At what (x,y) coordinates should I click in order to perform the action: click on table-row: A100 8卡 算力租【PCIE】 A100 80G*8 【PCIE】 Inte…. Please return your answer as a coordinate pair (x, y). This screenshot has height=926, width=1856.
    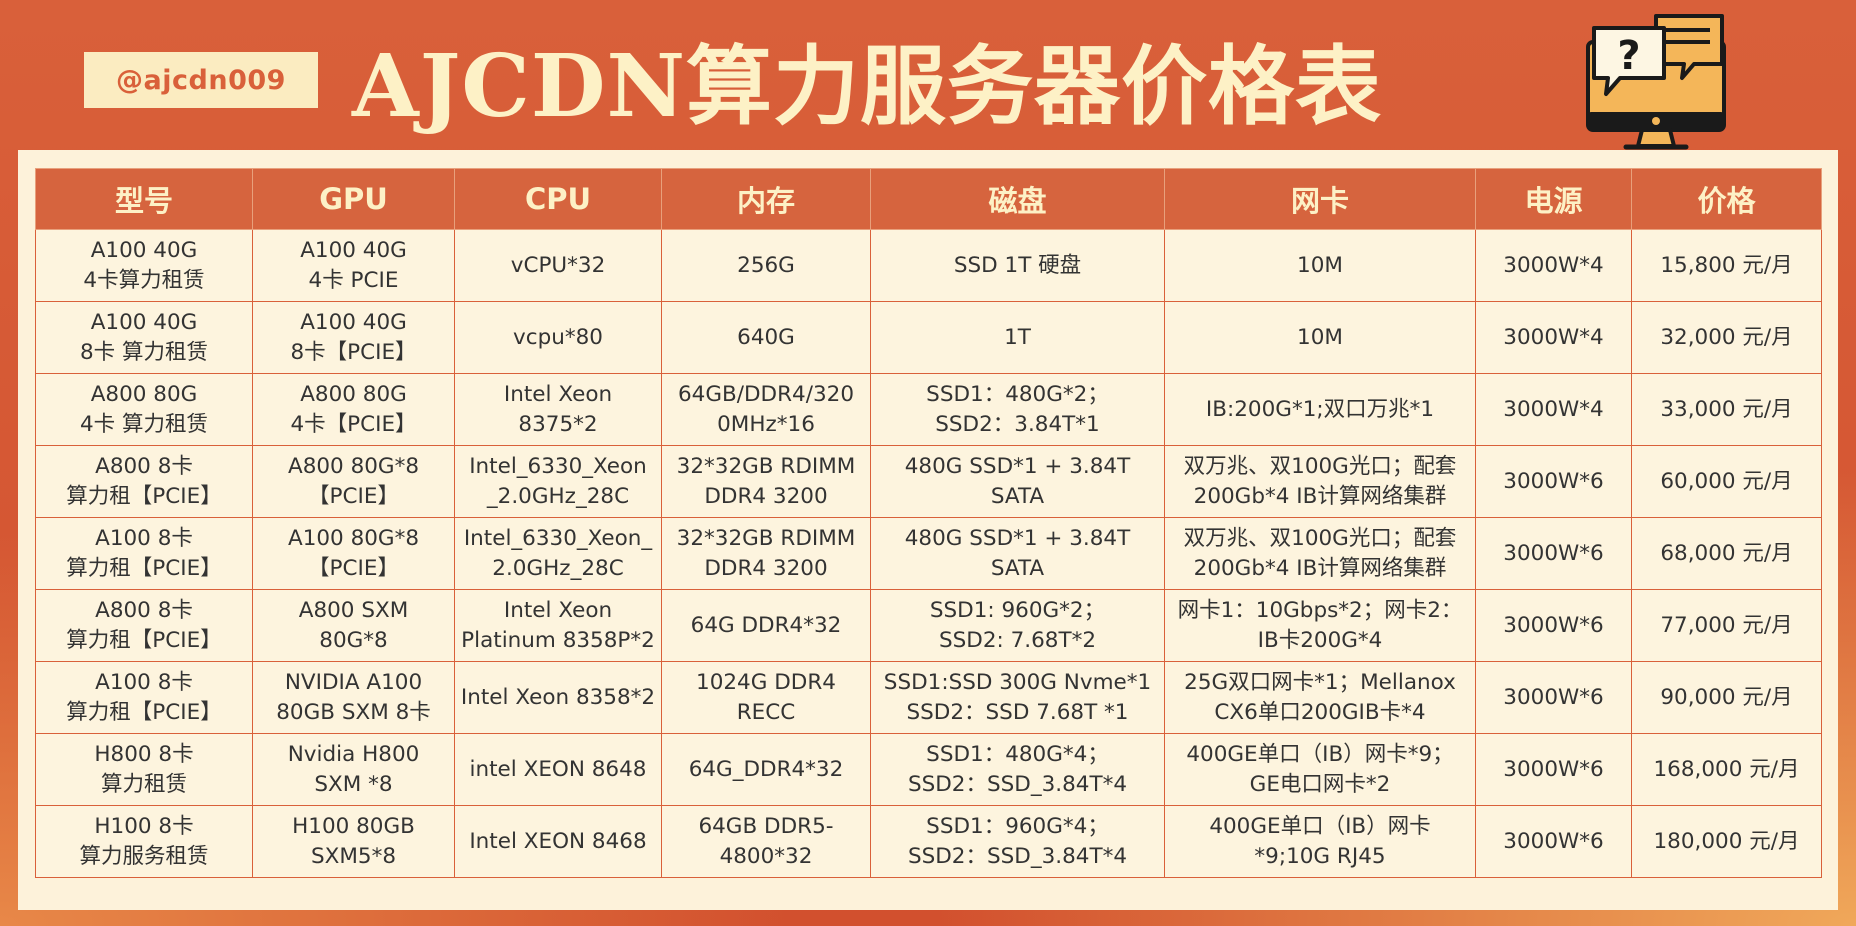
    Looking at the image, I should click on (928, 553).